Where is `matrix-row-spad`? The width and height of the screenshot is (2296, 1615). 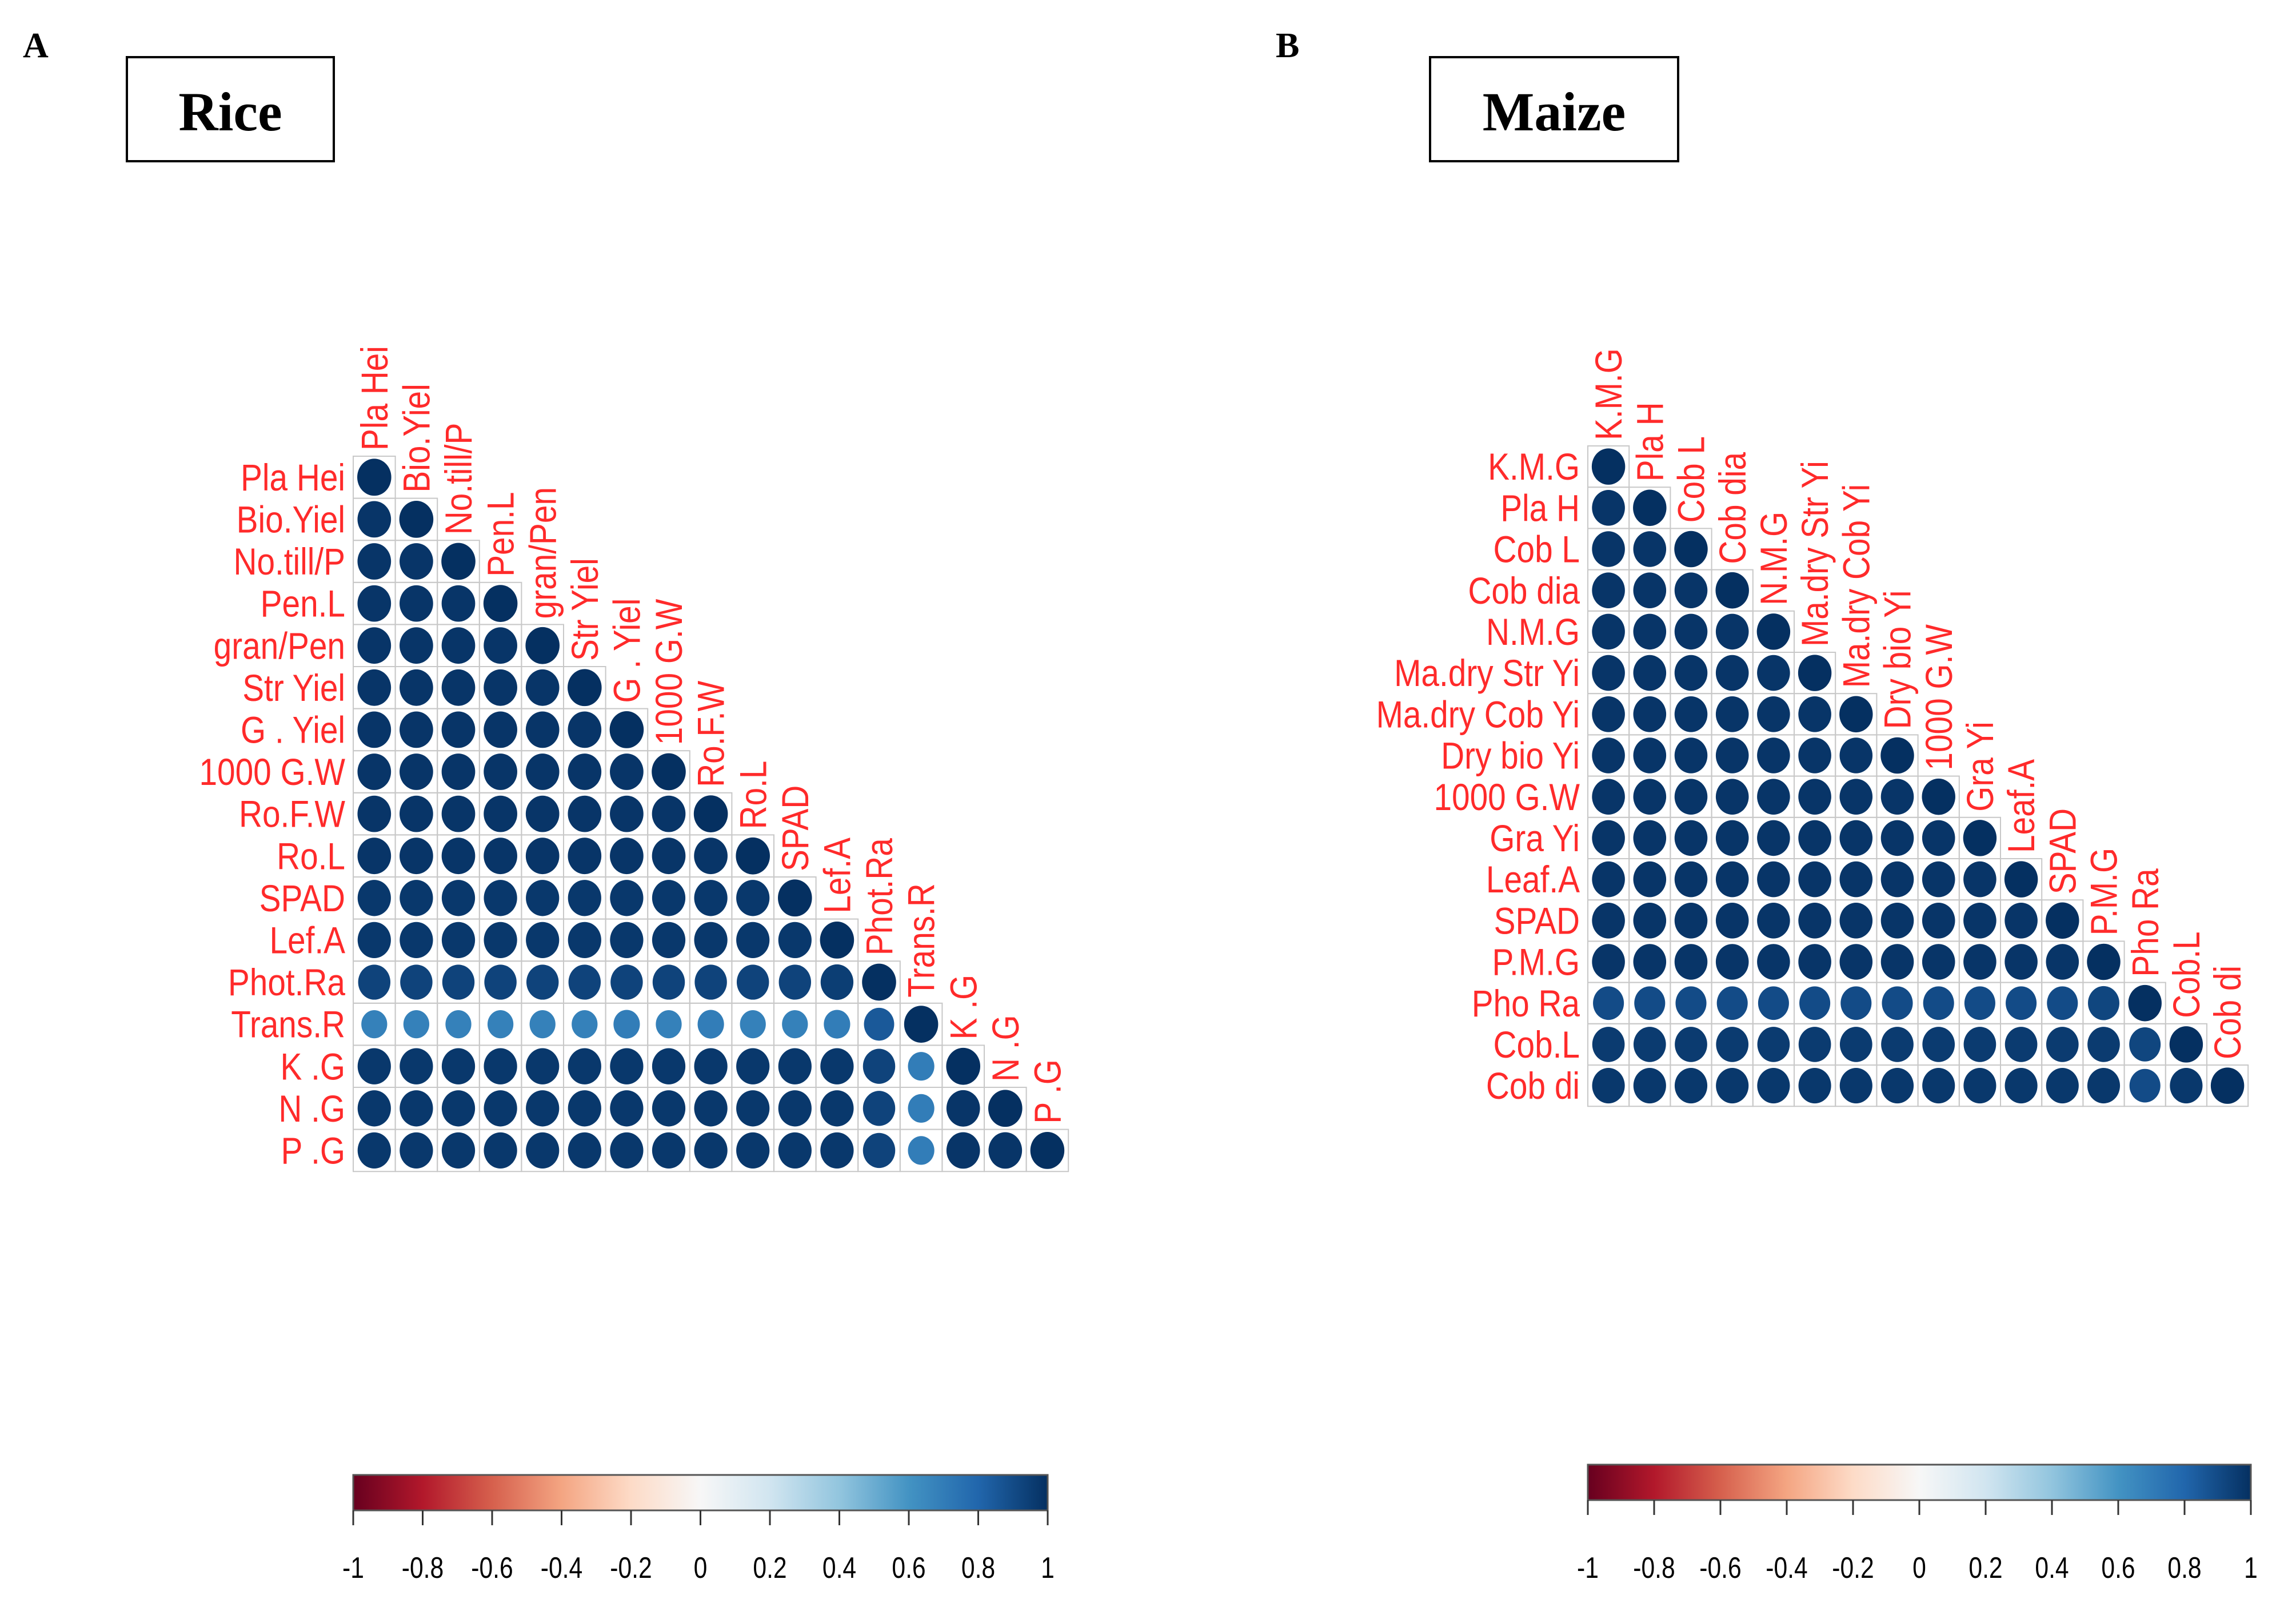
matrix-row-spad is located at coordinates (585, 898).